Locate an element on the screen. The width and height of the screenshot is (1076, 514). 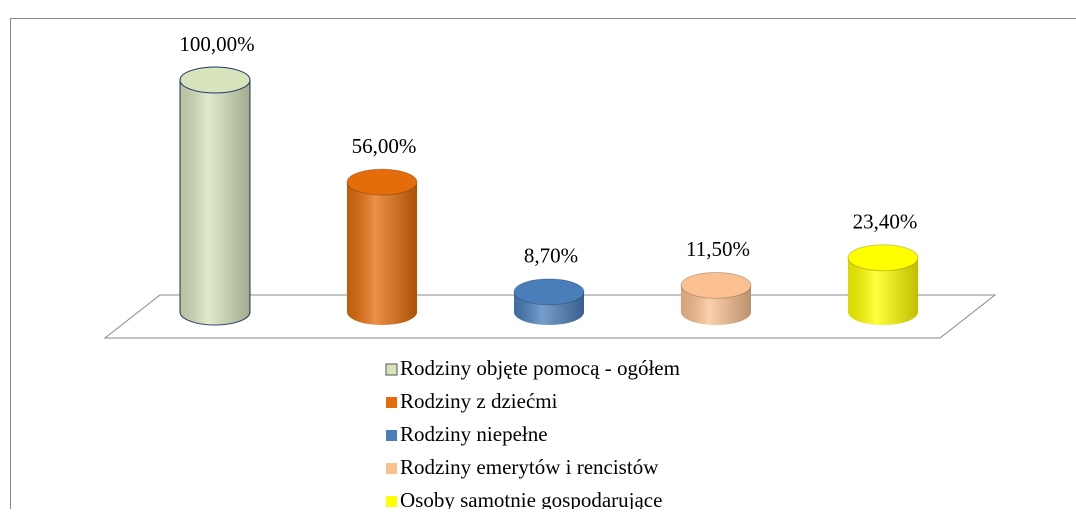
legend-label: Rodziny objęte pomocą - ogółem is located at coordinates (540, 368).